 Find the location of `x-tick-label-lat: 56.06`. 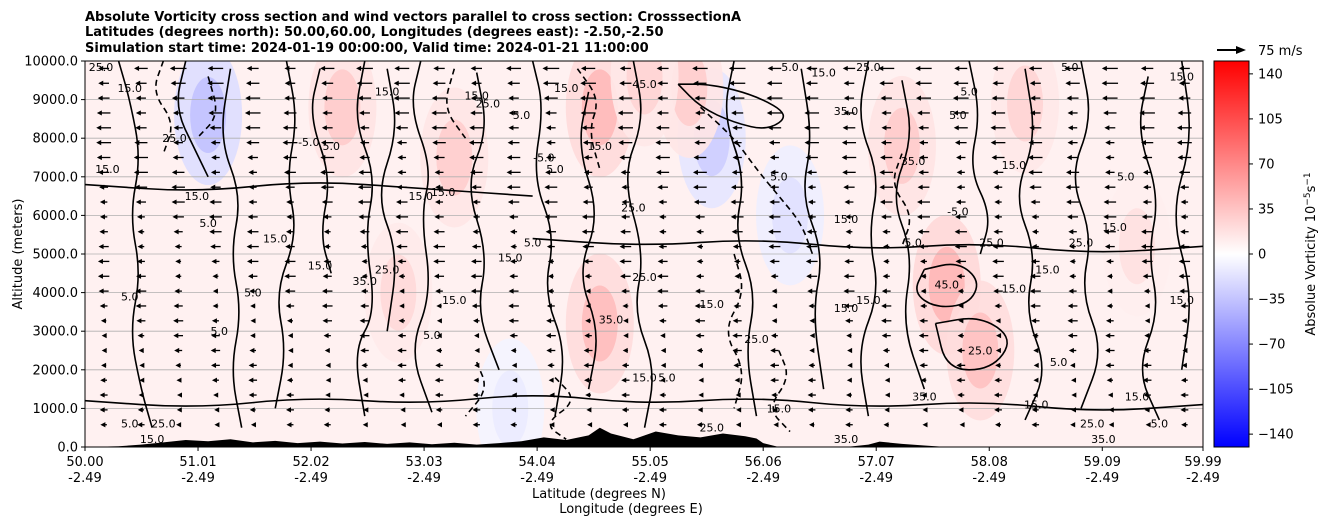

x-tick-label-lat: 56.06 is located at coordinates (763, 462).